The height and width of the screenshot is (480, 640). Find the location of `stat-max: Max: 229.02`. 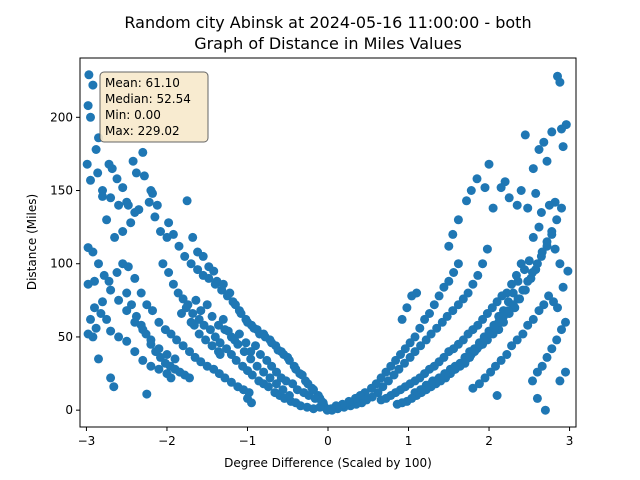

stat-max: Max: 229.02 is located at coordinates (142, 131).